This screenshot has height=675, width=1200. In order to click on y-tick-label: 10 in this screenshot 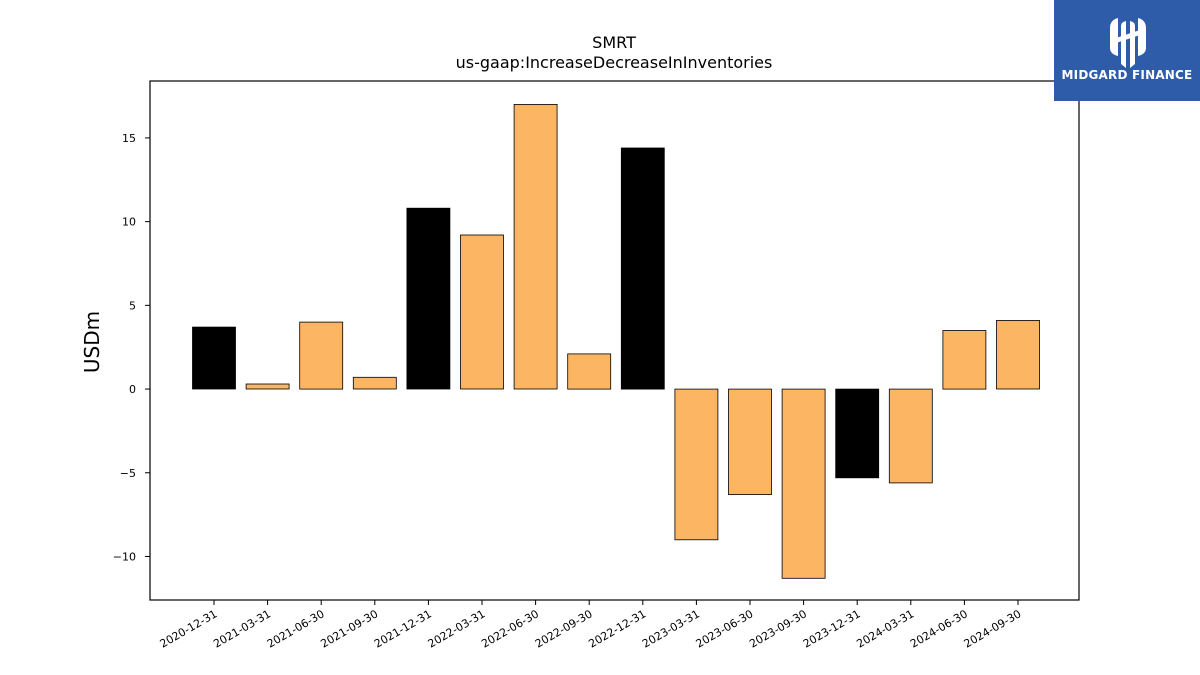, I will do `click(129, 222)`.